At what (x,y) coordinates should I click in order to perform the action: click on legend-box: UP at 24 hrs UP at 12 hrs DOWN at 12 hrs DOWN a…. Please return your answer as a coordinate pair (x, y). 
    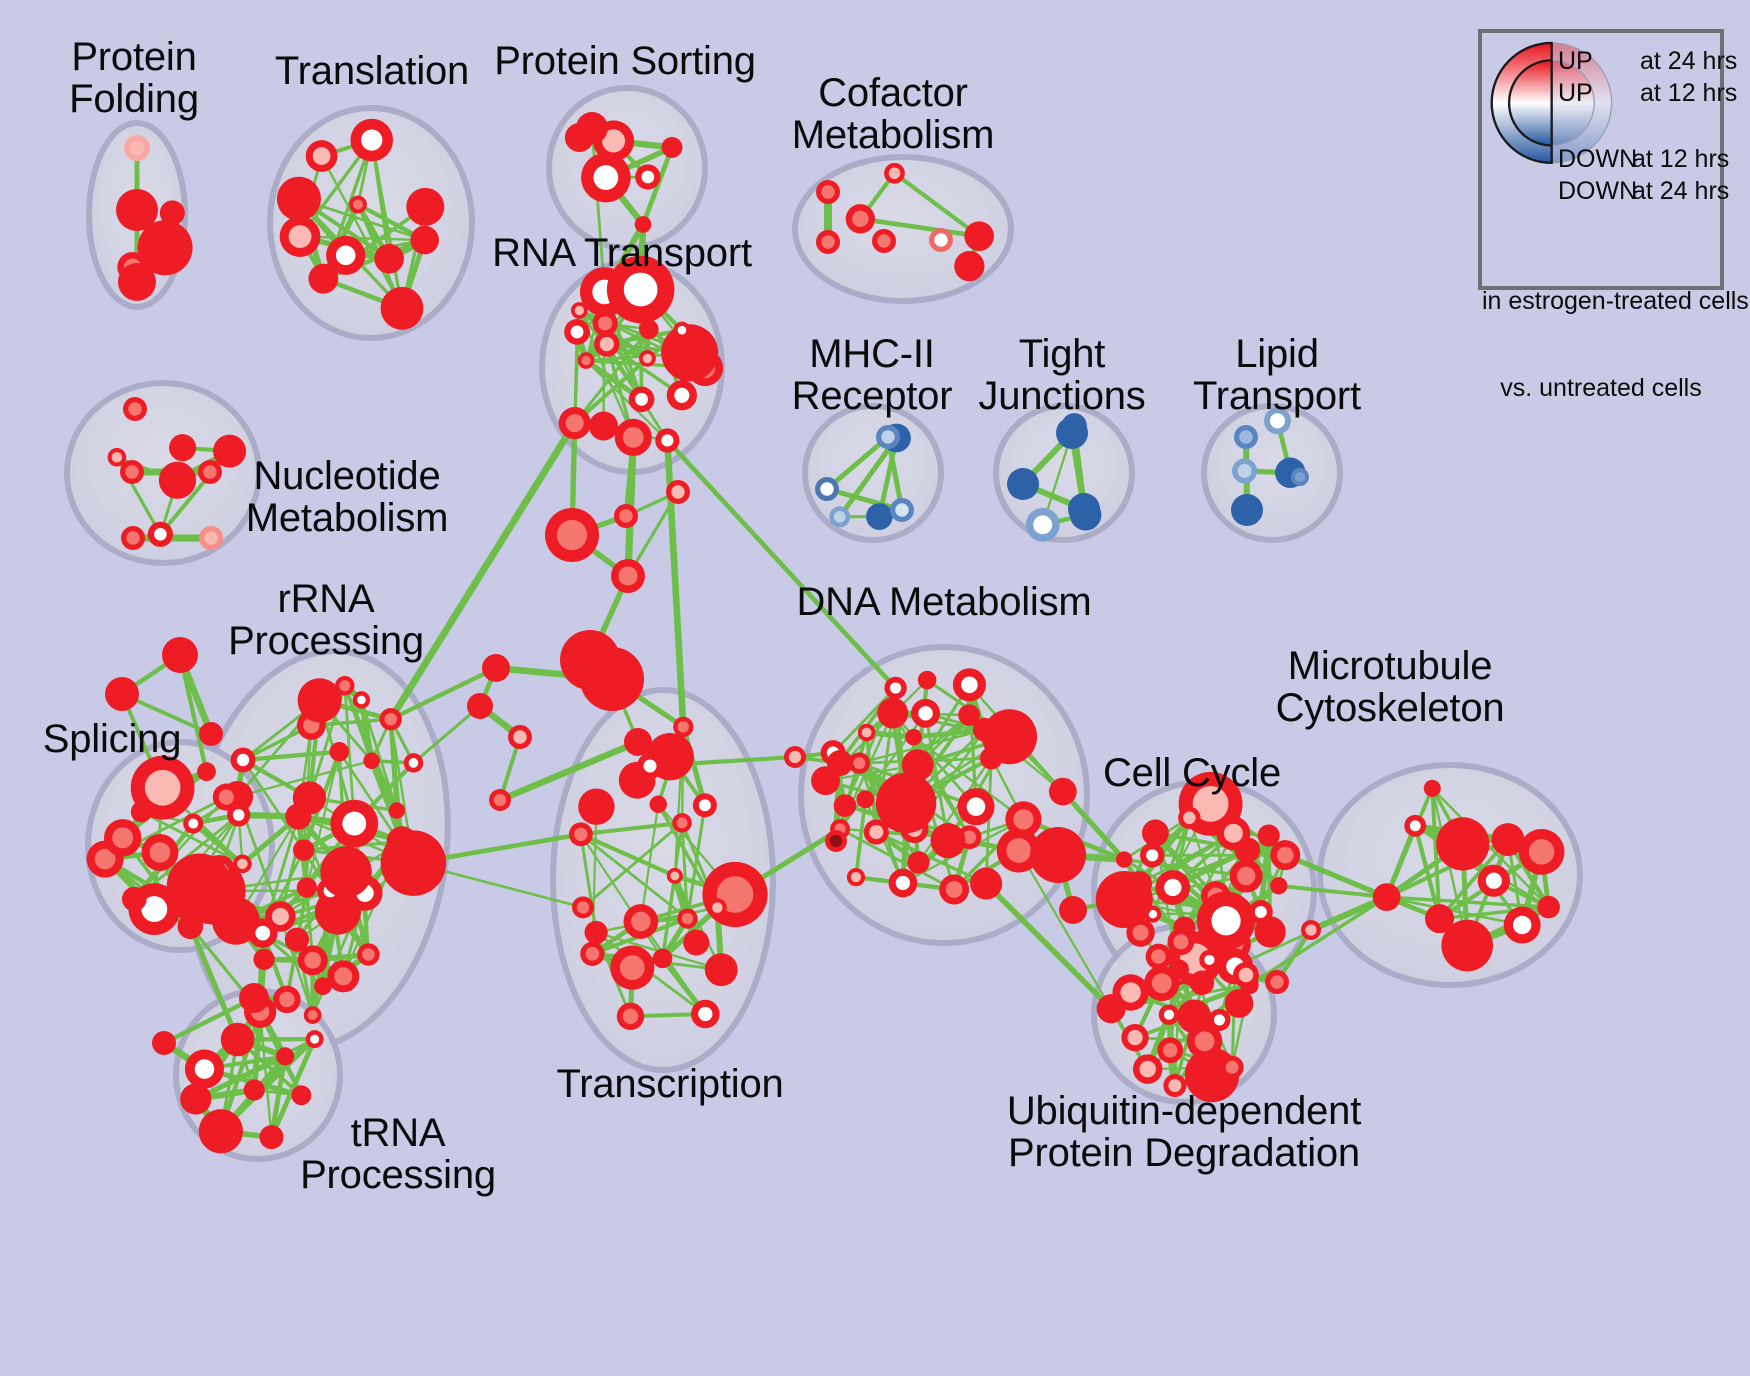
    Looking at the image, I should click on (1613, 215).